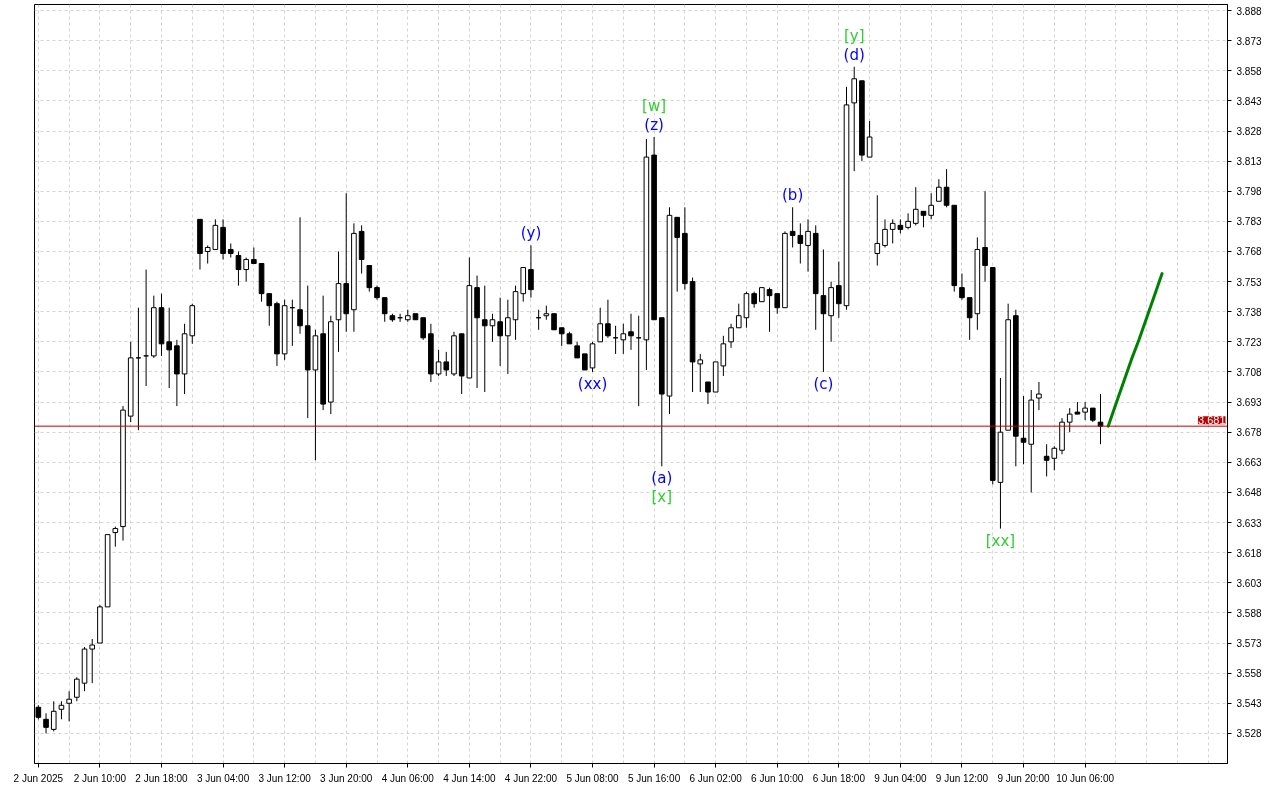 This screenshot has width=1280, height=800. What do you see at coordinates (1249, 553) in the screenshot?
I see `y-tick-label: 3.618` at bounding box center [1249, 553].